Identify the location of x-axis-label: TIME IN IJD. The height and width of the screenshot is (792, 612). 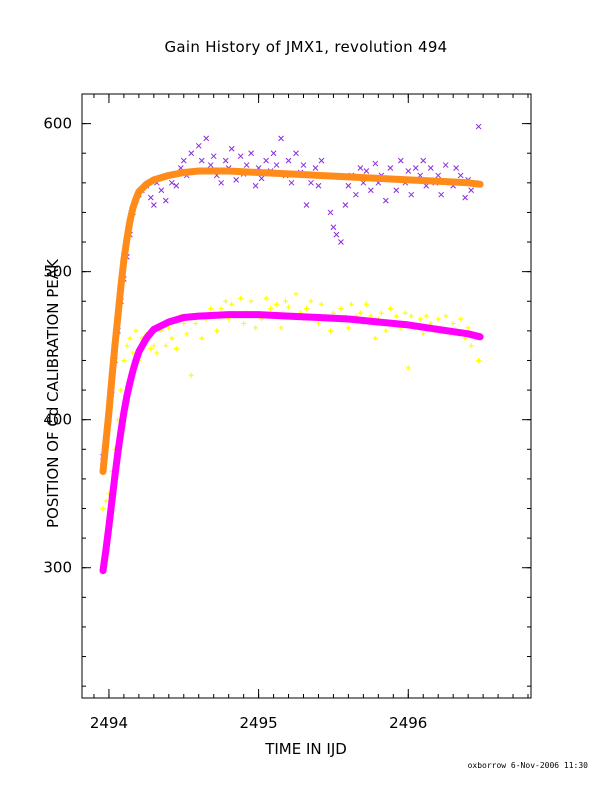
(306, 749).